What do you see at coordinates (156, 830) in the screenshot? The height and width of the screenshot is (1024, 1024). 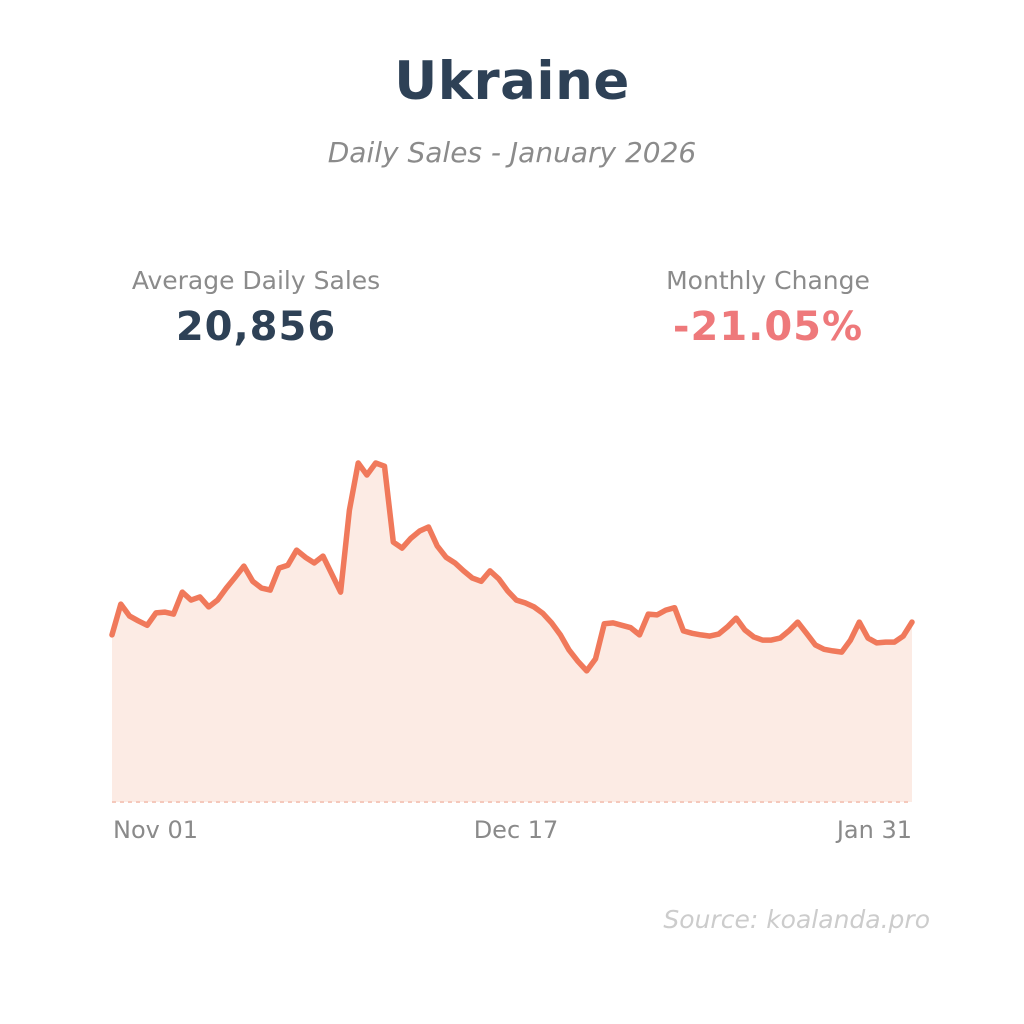 I see `x-tick-nov-01: Nov 01` at bounding box center [156, 830].